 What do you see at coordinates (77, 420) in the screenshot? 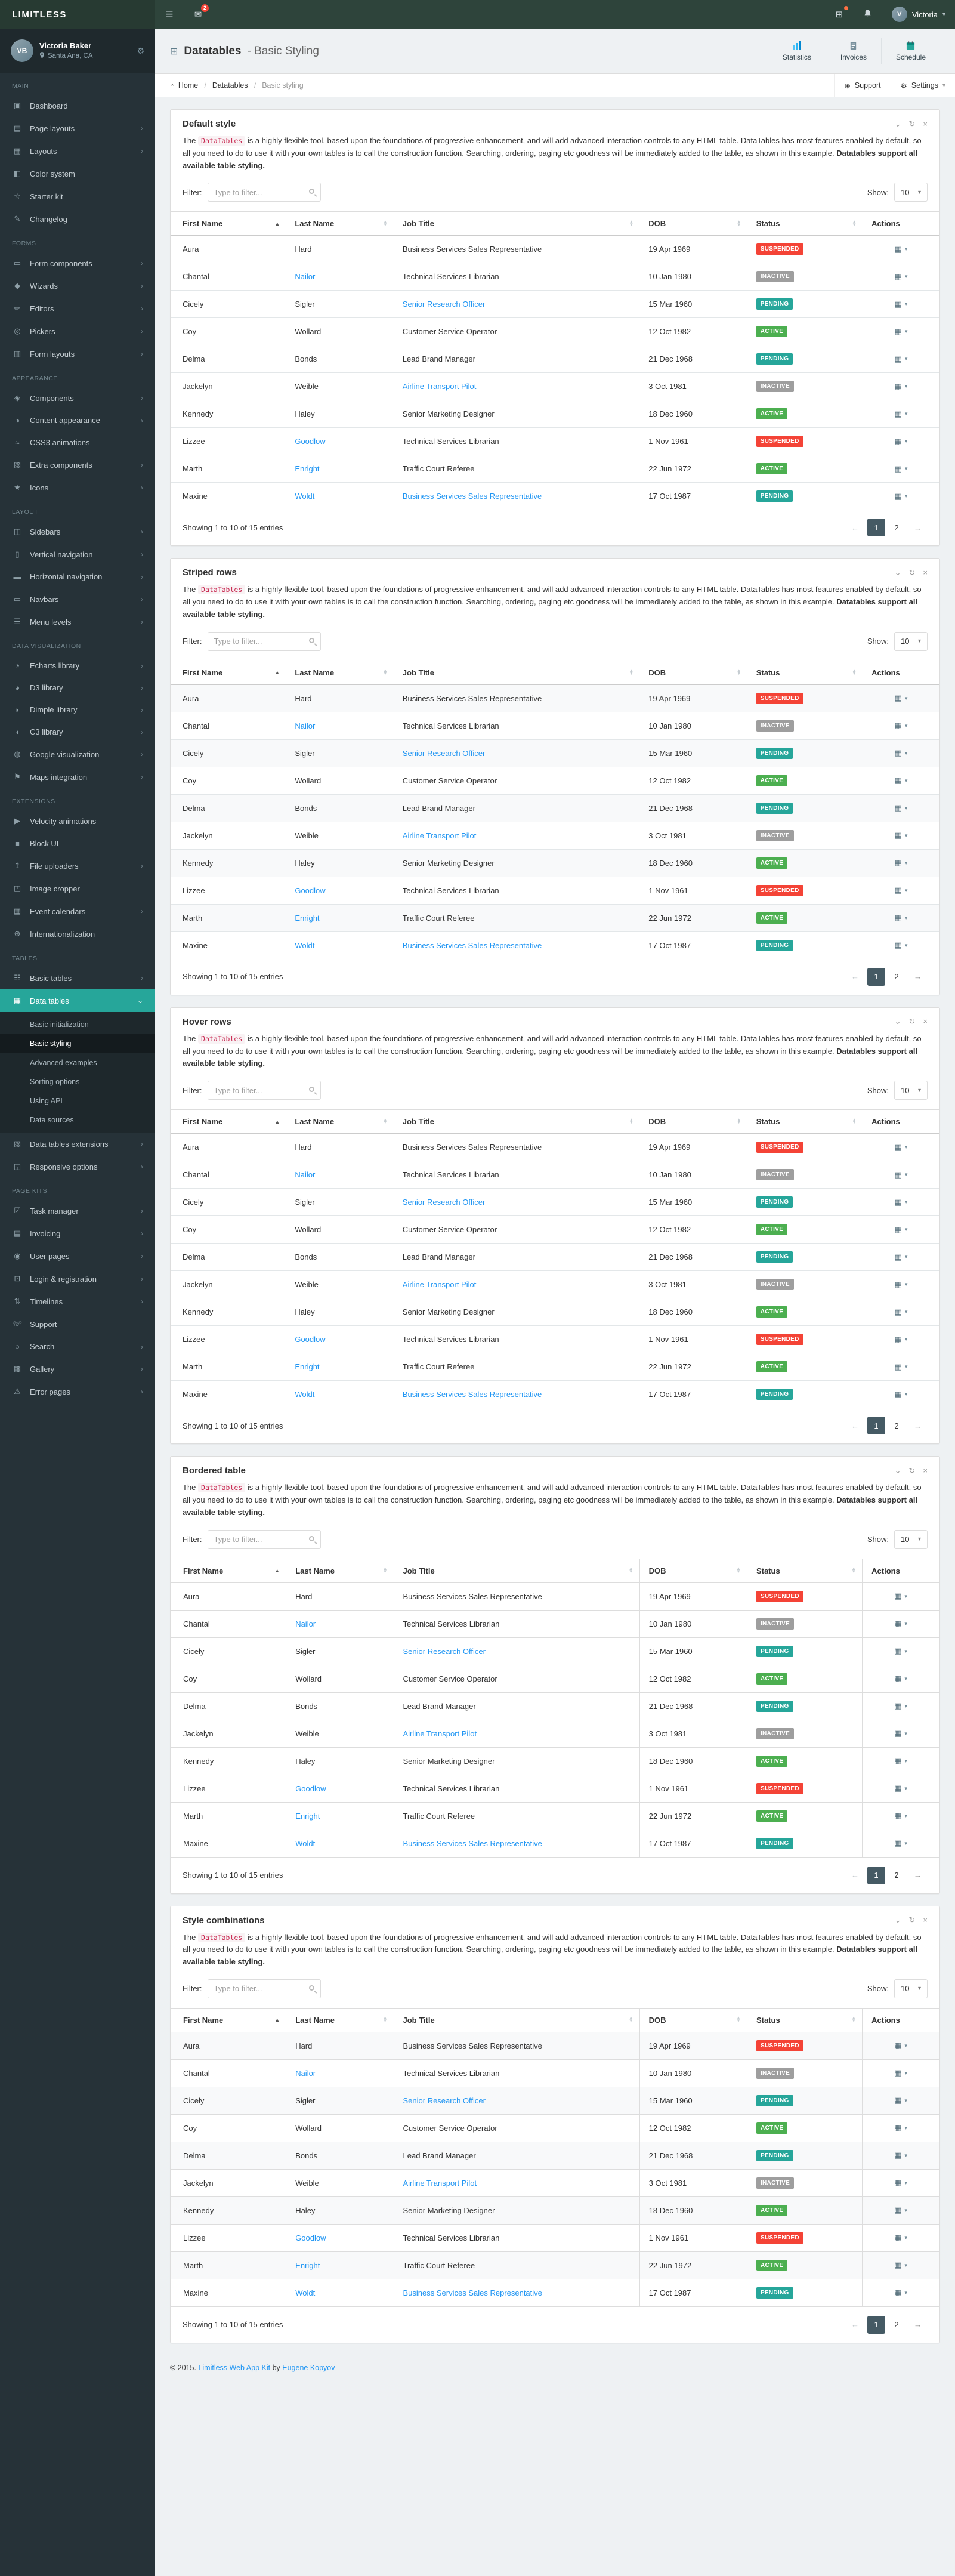
I see `sidebar-item-content-appearance: ◑ Content appearance ›` at bounding box center [77, 420].